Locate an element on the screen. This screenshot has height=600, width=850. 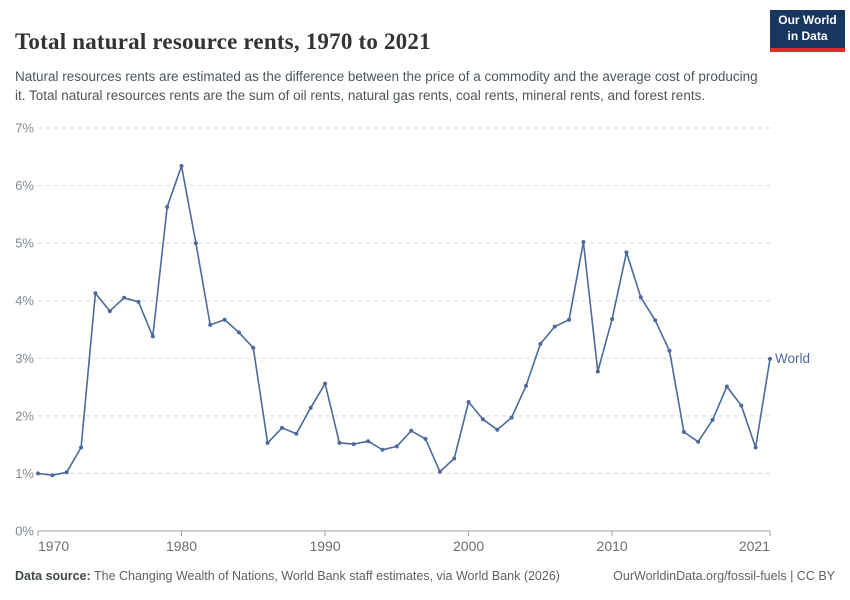
data-source-label: Data source: is located at coordinates (53, 576).